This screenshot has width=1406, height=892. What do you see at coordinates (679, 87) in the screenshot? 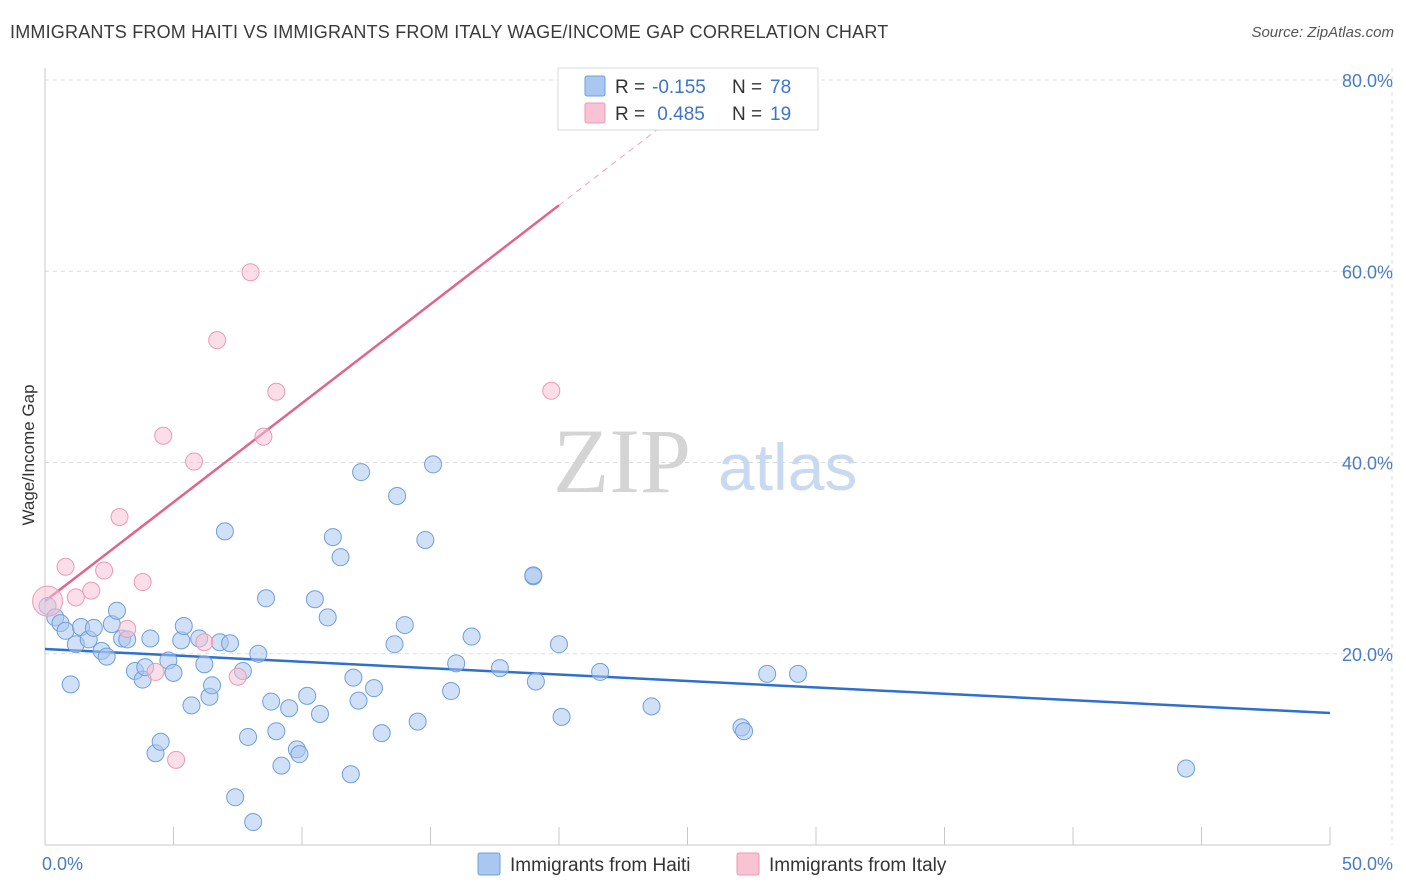
I see `legend-haiti-r-value: -0.155` at bounding box center [679, 87].